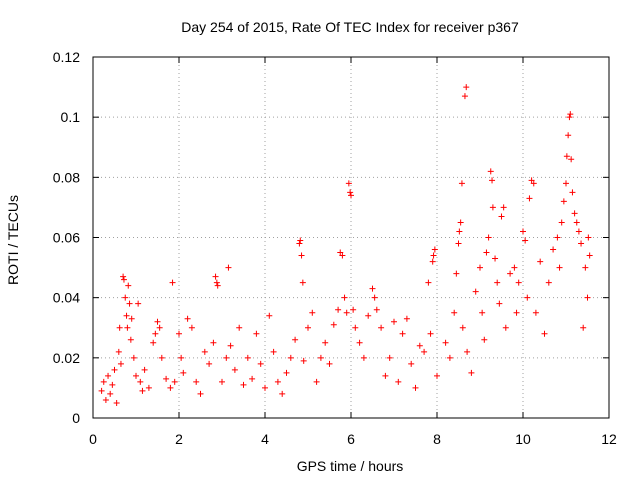 The image size is (640, 480). Describe the element at coordinates (66, 177) in the screenshot. I see `y-tick-label: 0.08` at that location.